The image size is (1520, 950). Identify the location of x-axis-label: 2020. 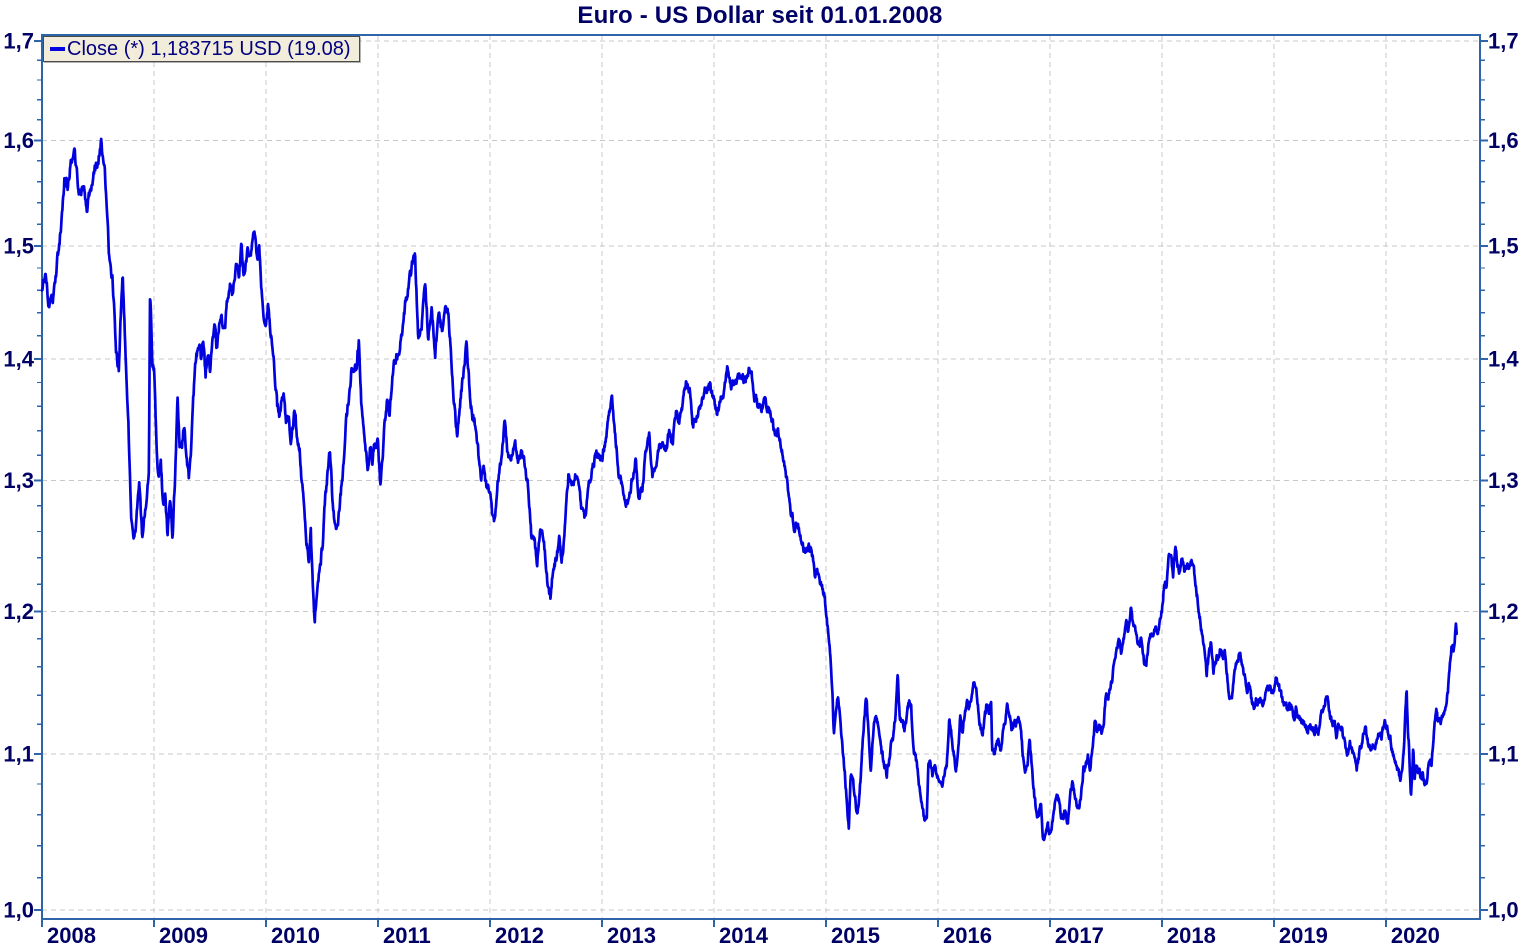
(1415, 935).